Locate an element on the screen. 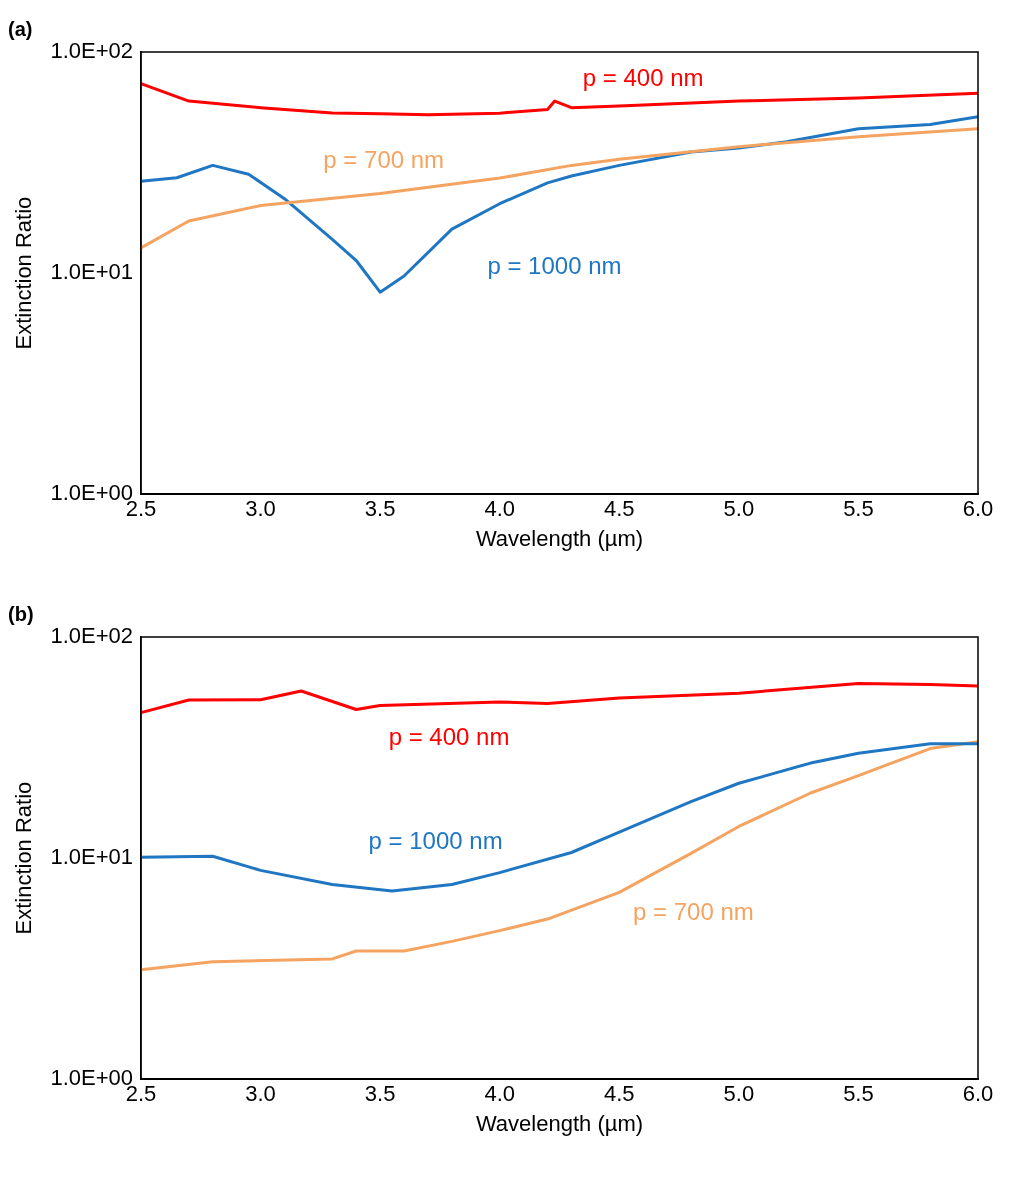 The image size is (1024, 1189). chart-title: (b) is located at coordinates (21, 613).